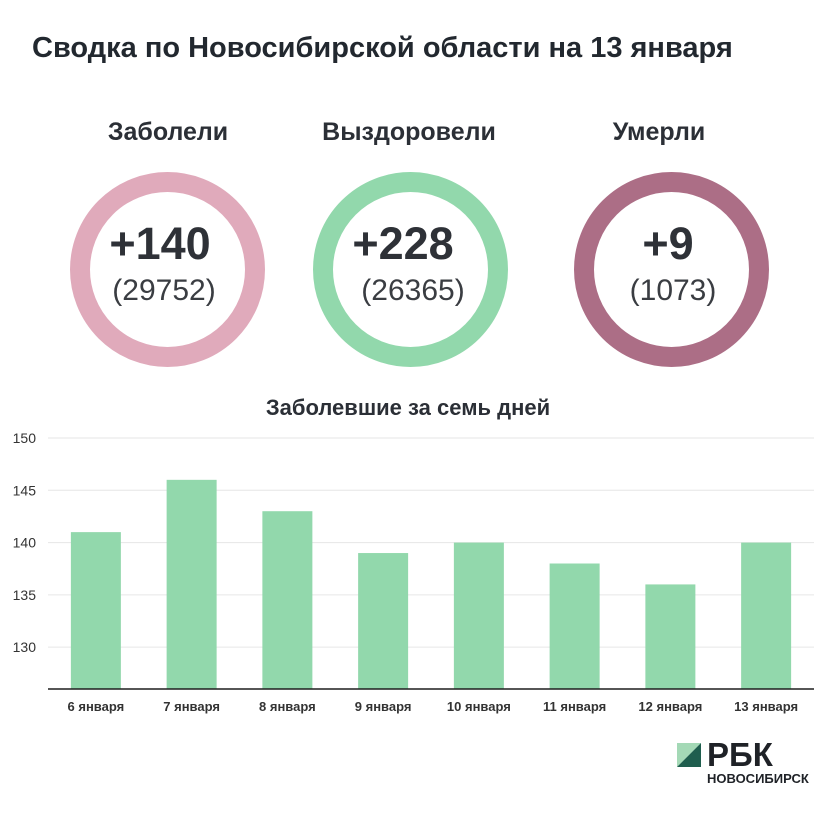  What do you see at coordinates (479, 706) in the screenshot?
I see `x-tick-label: 10 января` at bounding box center [479, 706].